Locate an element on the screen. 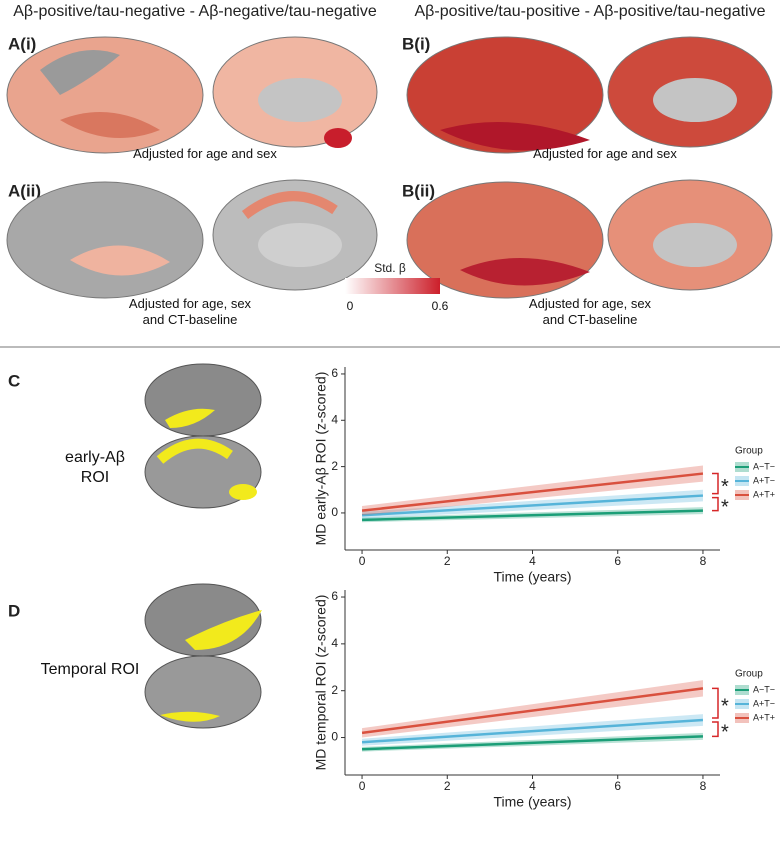  roi-brain-c is located at coordinates (203, 436).